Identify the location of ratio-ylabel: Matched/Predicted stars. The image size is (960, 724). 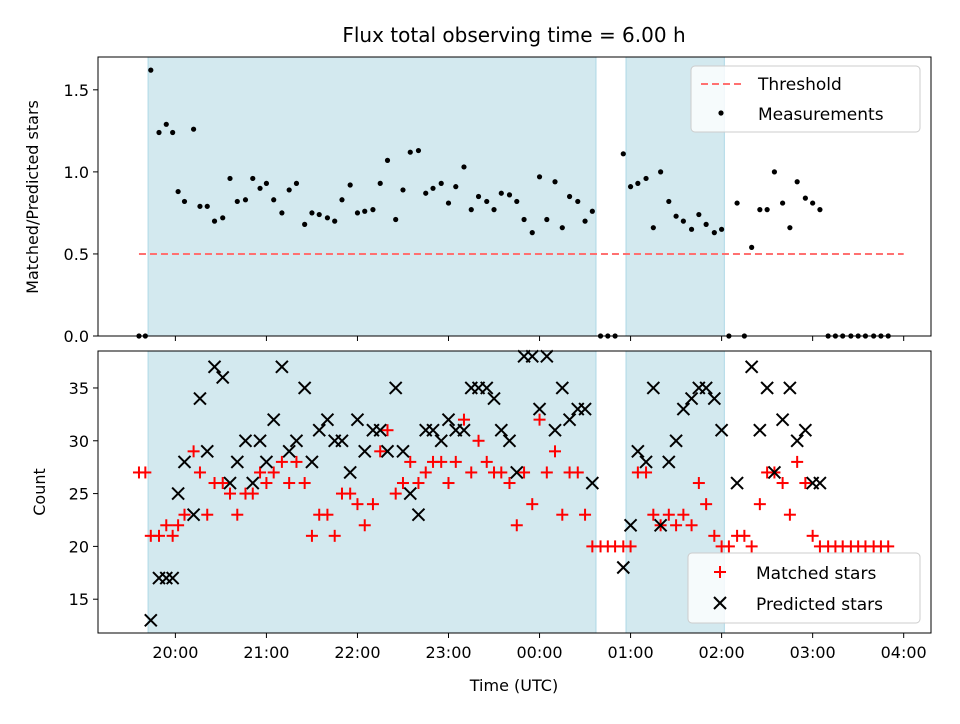
(32, 197).